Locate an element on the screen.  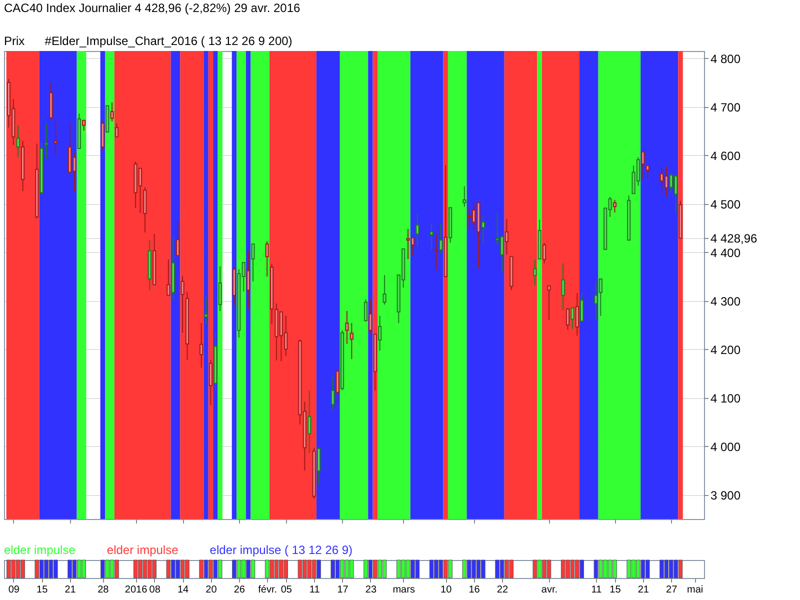
x-tick-label: 09 is located at coordinates (14, 590).